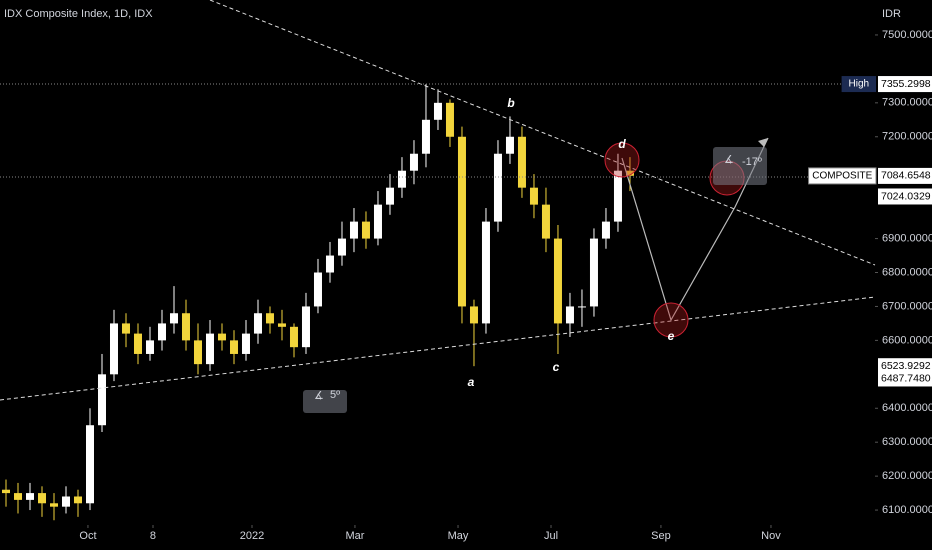  I want to click on wave-label: c, so click(556, 367).